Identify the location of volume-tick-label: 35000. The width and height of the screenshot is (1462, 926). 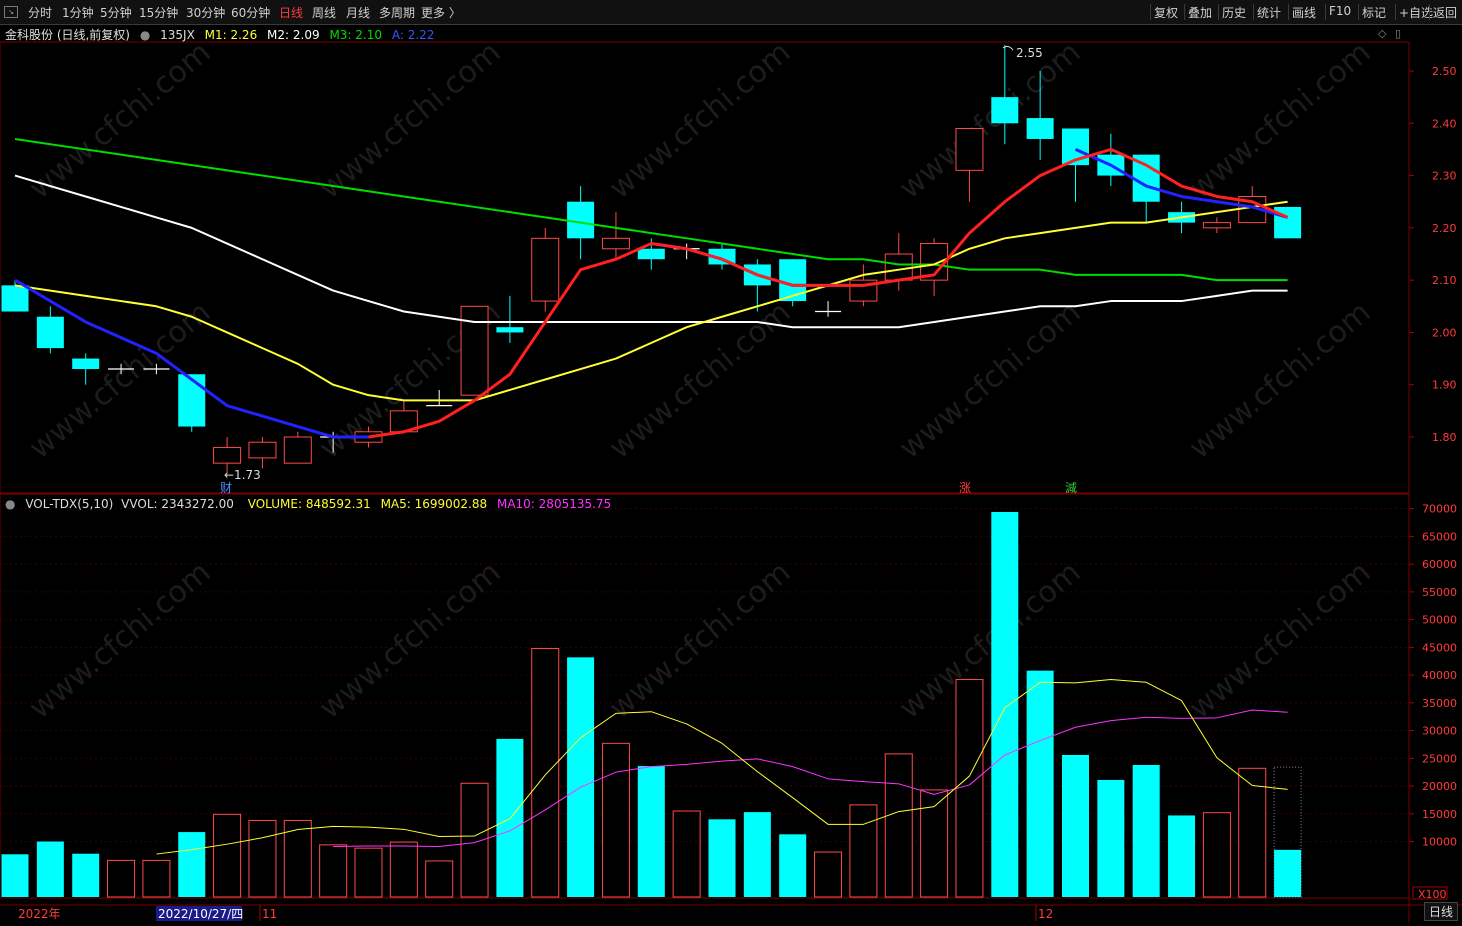
(1439, 703).